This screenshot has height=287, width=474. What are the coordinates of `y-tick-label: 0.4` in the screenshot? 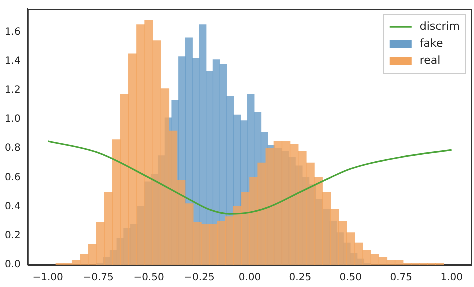 It's located at (12, 206).